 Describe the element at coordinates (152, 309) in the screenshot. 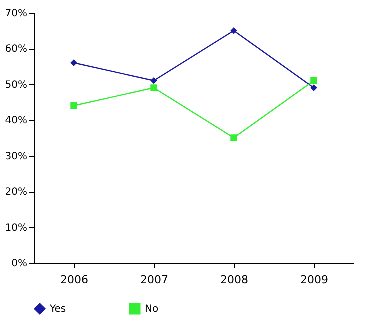

I see `legend-label: No` at that location.